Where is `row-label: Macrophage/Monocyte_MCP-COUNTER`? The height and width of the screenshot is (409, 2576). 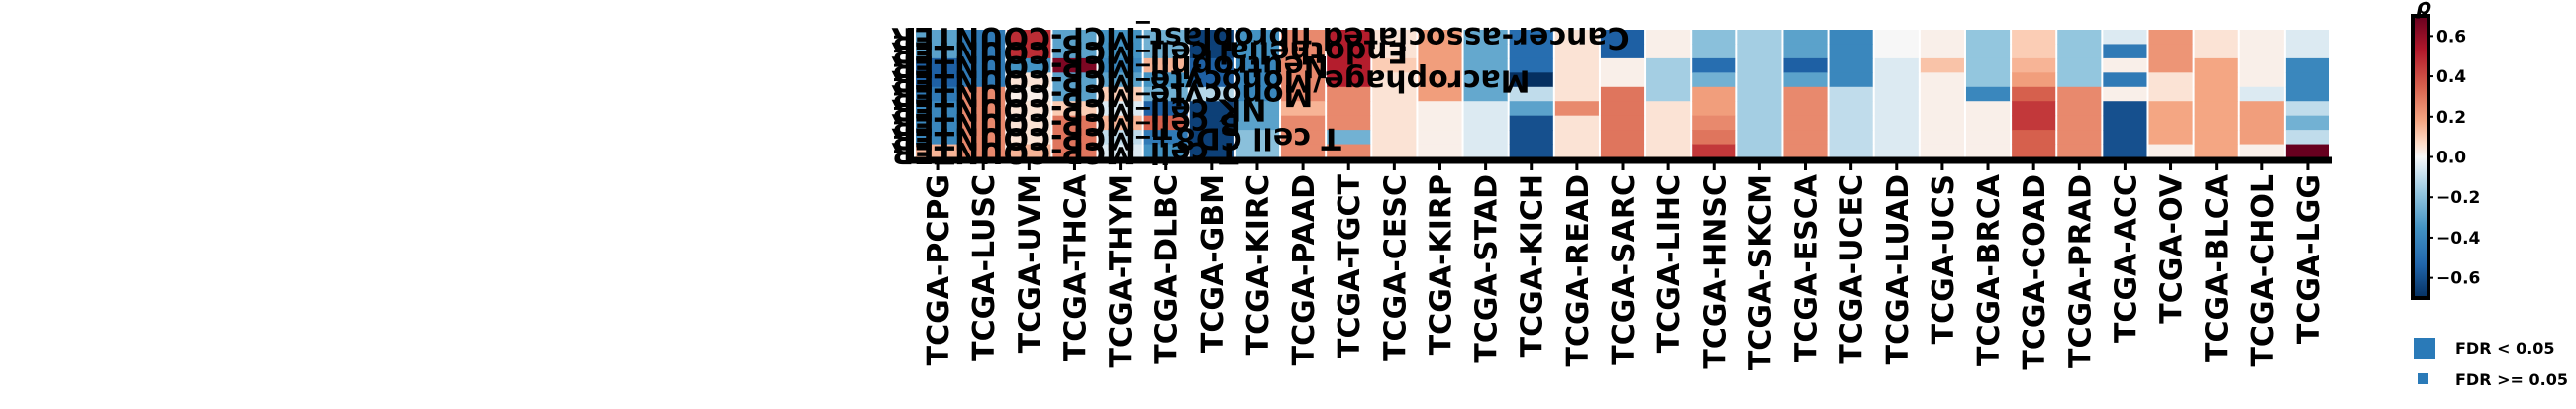 row-label: Macrophage/Monocyte_MCP-COUNTER is located at coordinates (1211, 80).